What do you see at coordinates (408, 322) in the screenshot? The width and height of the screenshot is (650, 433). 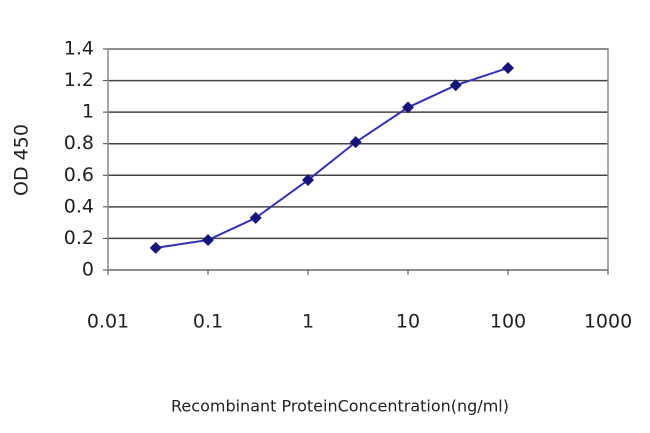 I see `x-tick-label: 10` at bounding box center [408, 322].